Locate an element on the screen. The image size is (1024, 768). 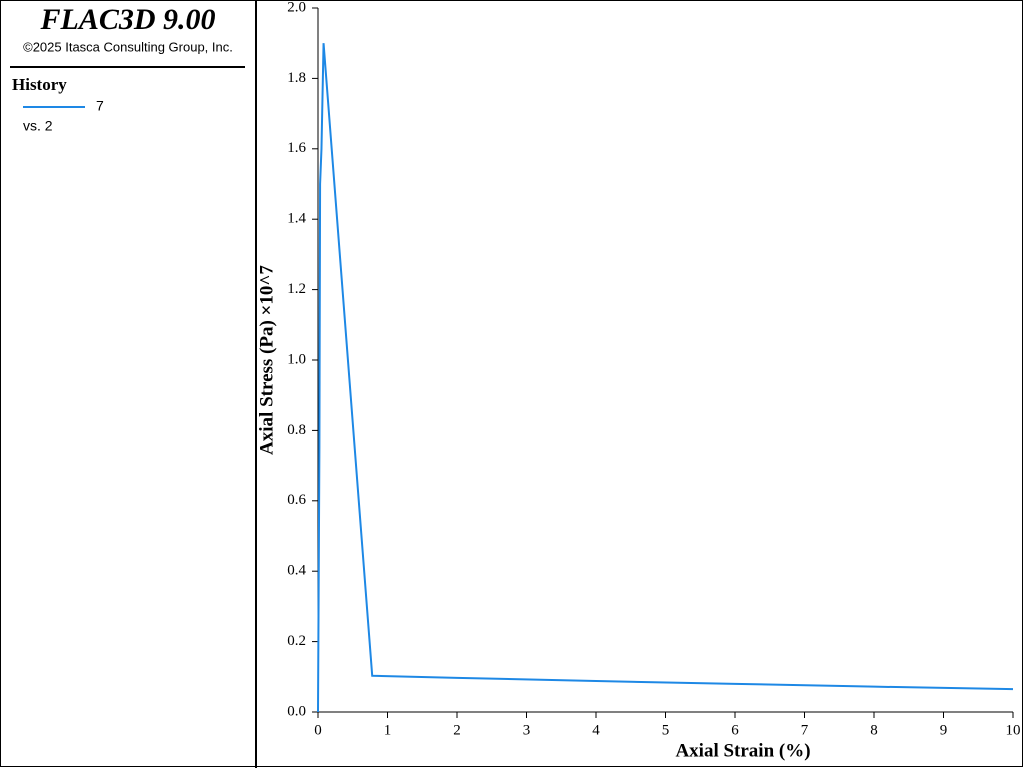
y-tick-label: 0.6 is located at coordinates (296, 500).